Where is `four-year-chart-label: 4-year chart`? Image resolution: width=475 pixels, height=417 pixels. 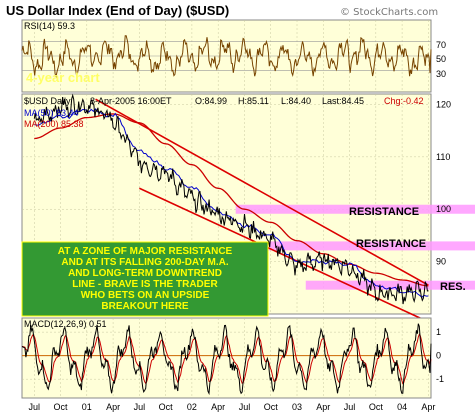
four-year-chart-label: 4-year chart is located at coordinates (63, 77).